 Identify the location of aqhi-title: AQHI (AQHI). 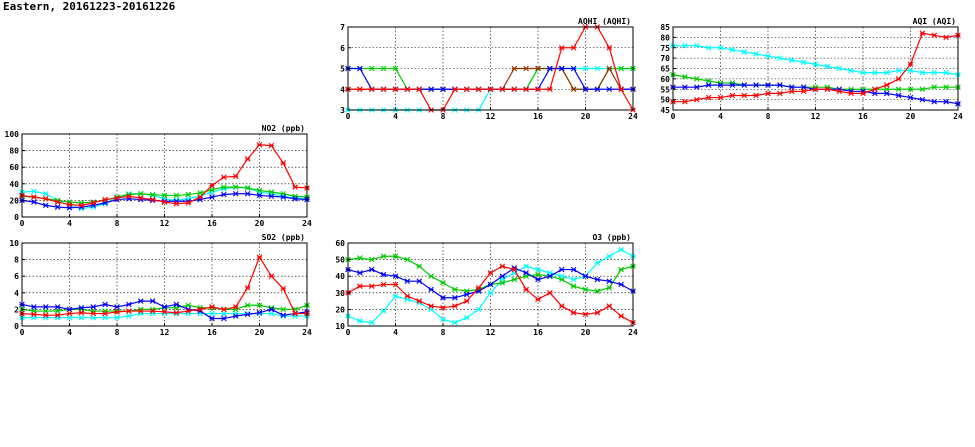
(604, 21).